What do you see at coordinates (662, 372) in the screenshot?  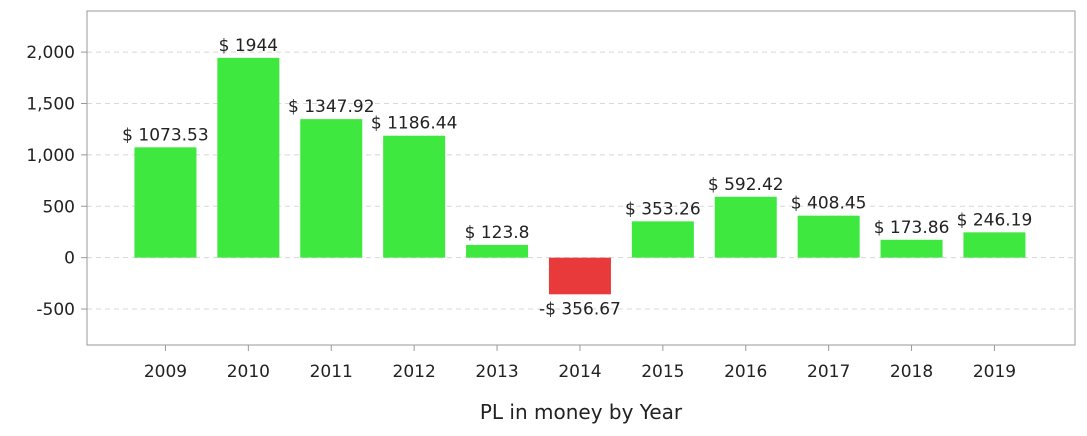 I see `x-tick-label-2015: 2015` at bounding box center [662, 372].